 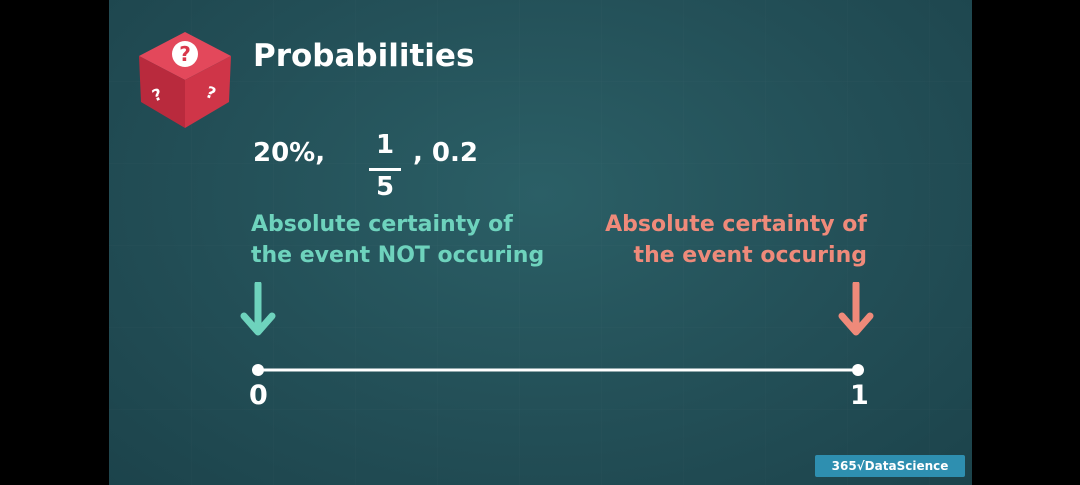 I want to click on fraction-bar, so click(x=385, y=169).